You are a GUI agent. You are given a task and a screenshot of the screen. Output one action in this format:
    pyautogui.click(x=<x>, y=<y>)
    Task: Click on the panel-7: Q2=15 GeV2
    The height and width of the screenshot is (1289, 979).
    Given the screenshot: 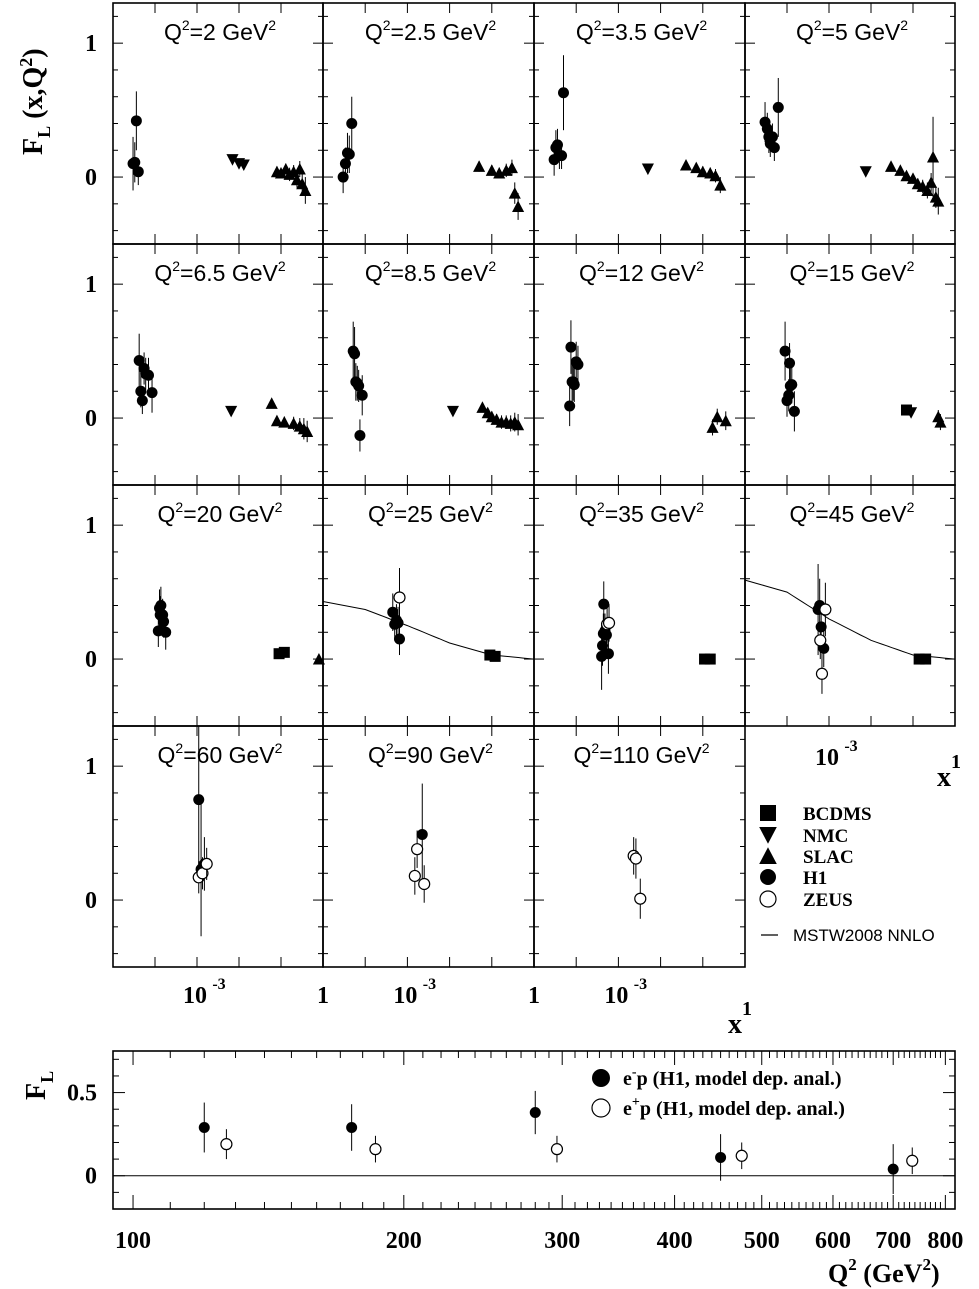 What is the action you would take?
    pyautogui.click(x=850, y=364)
    